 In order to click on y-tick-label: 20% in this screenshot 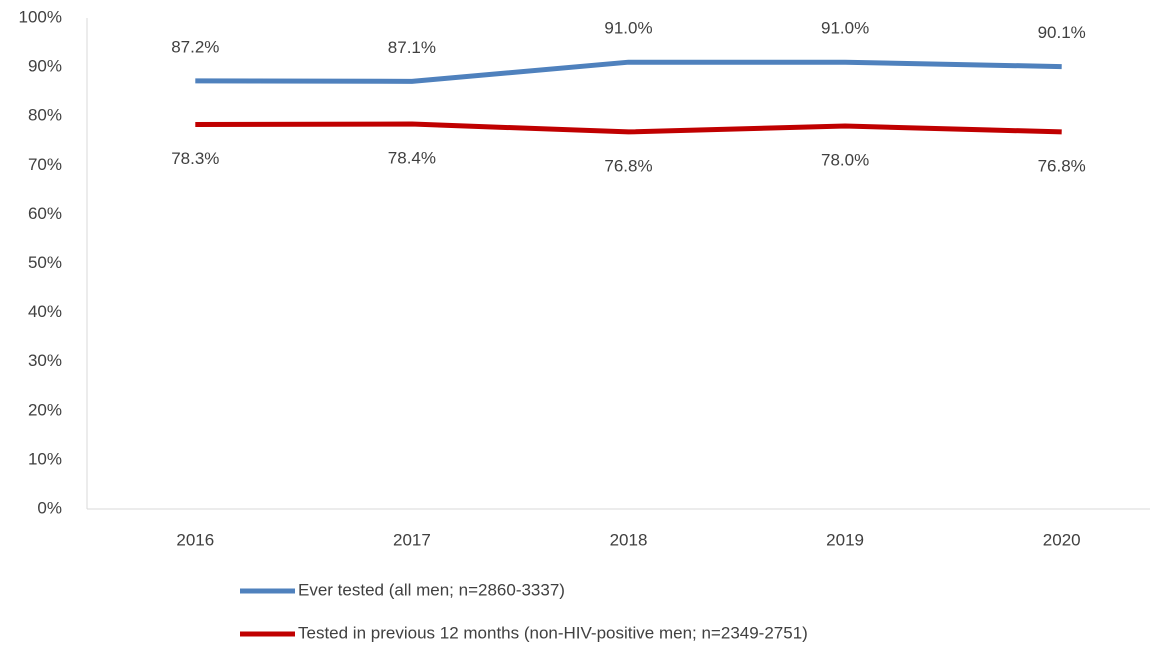, I will do `click(45, 409)`.